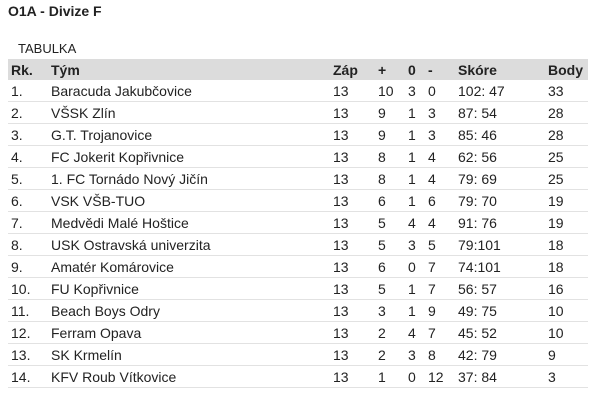  I want to click on column-header: Skóre, so click(500, 69).